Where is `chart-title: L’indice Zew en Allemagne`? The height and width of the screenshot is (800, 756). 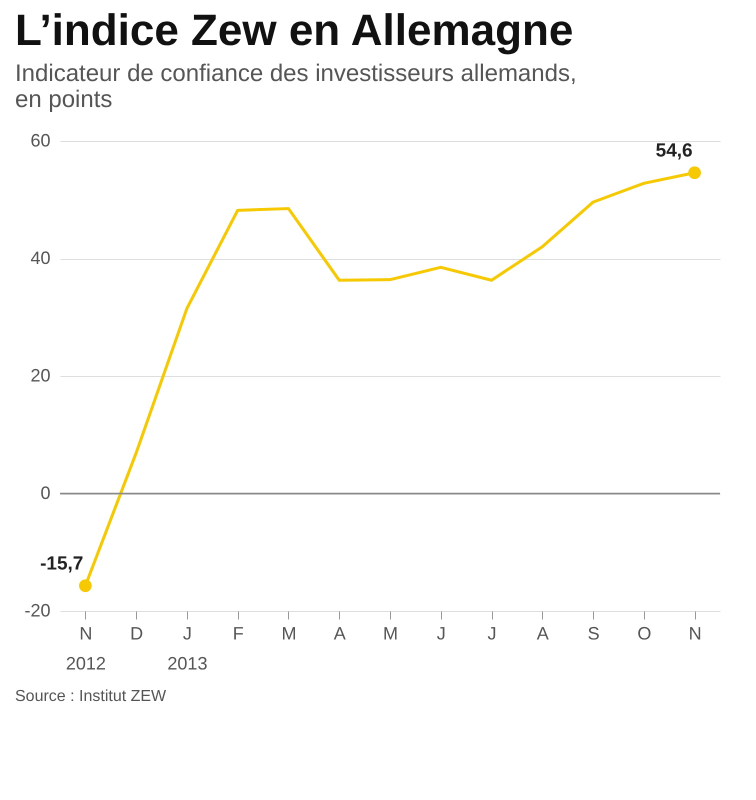
chart-title: L’indice Zew en Allemagne is located at coordinates (294, 30).